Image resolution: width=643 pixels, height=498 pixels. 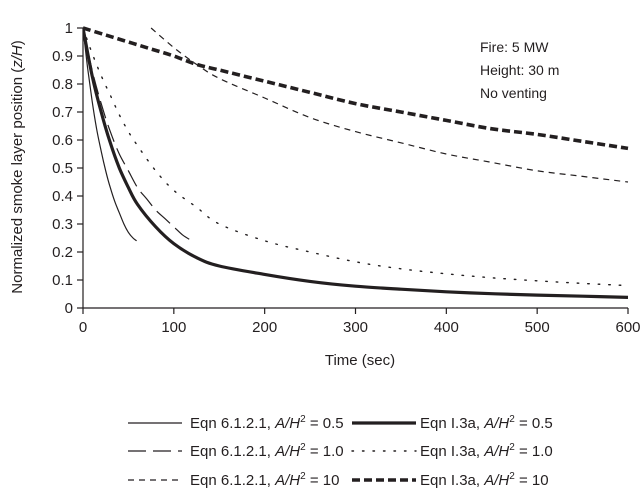 What do you see at coordinates (627, 327) in the screenshot?
I see `x-tick-label: 600` at bounding box center [627, 327].